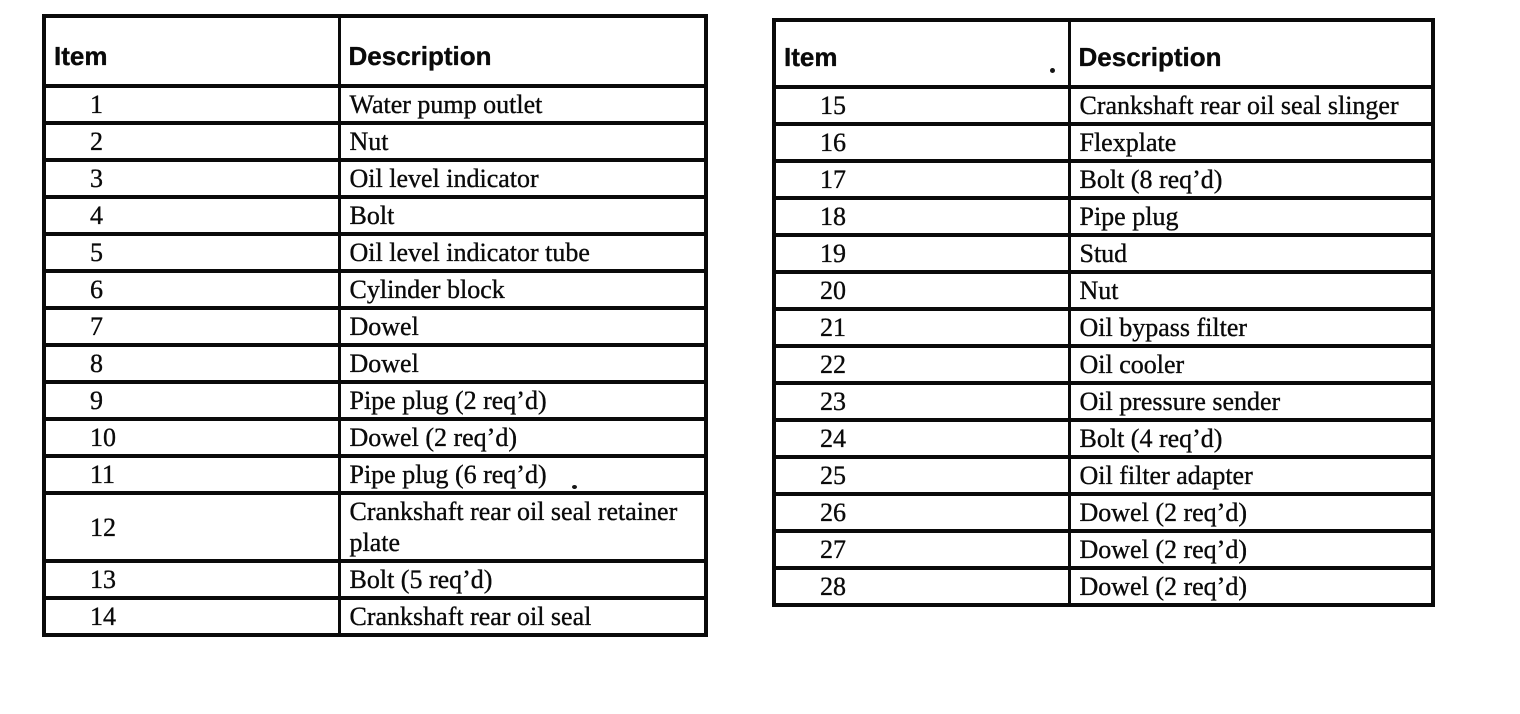  I want to click on item-number: 12, so click(191, 527).